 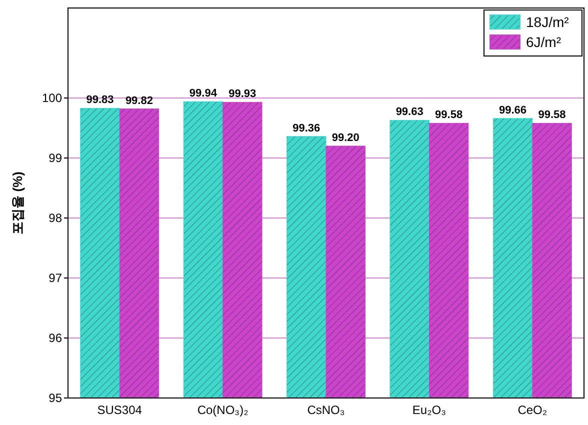 What do you see at coordinates (410, 112) in the screenshot?
I see `data-label: 99.63` at bounding box center [410, 112].